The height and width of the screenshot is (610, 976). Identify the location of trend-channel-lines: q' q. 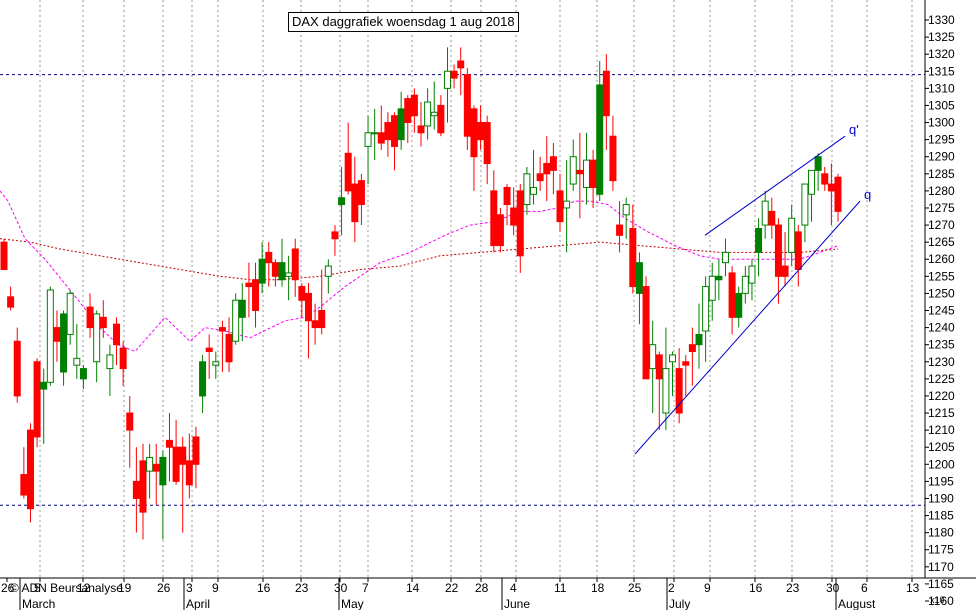
(752, 288).